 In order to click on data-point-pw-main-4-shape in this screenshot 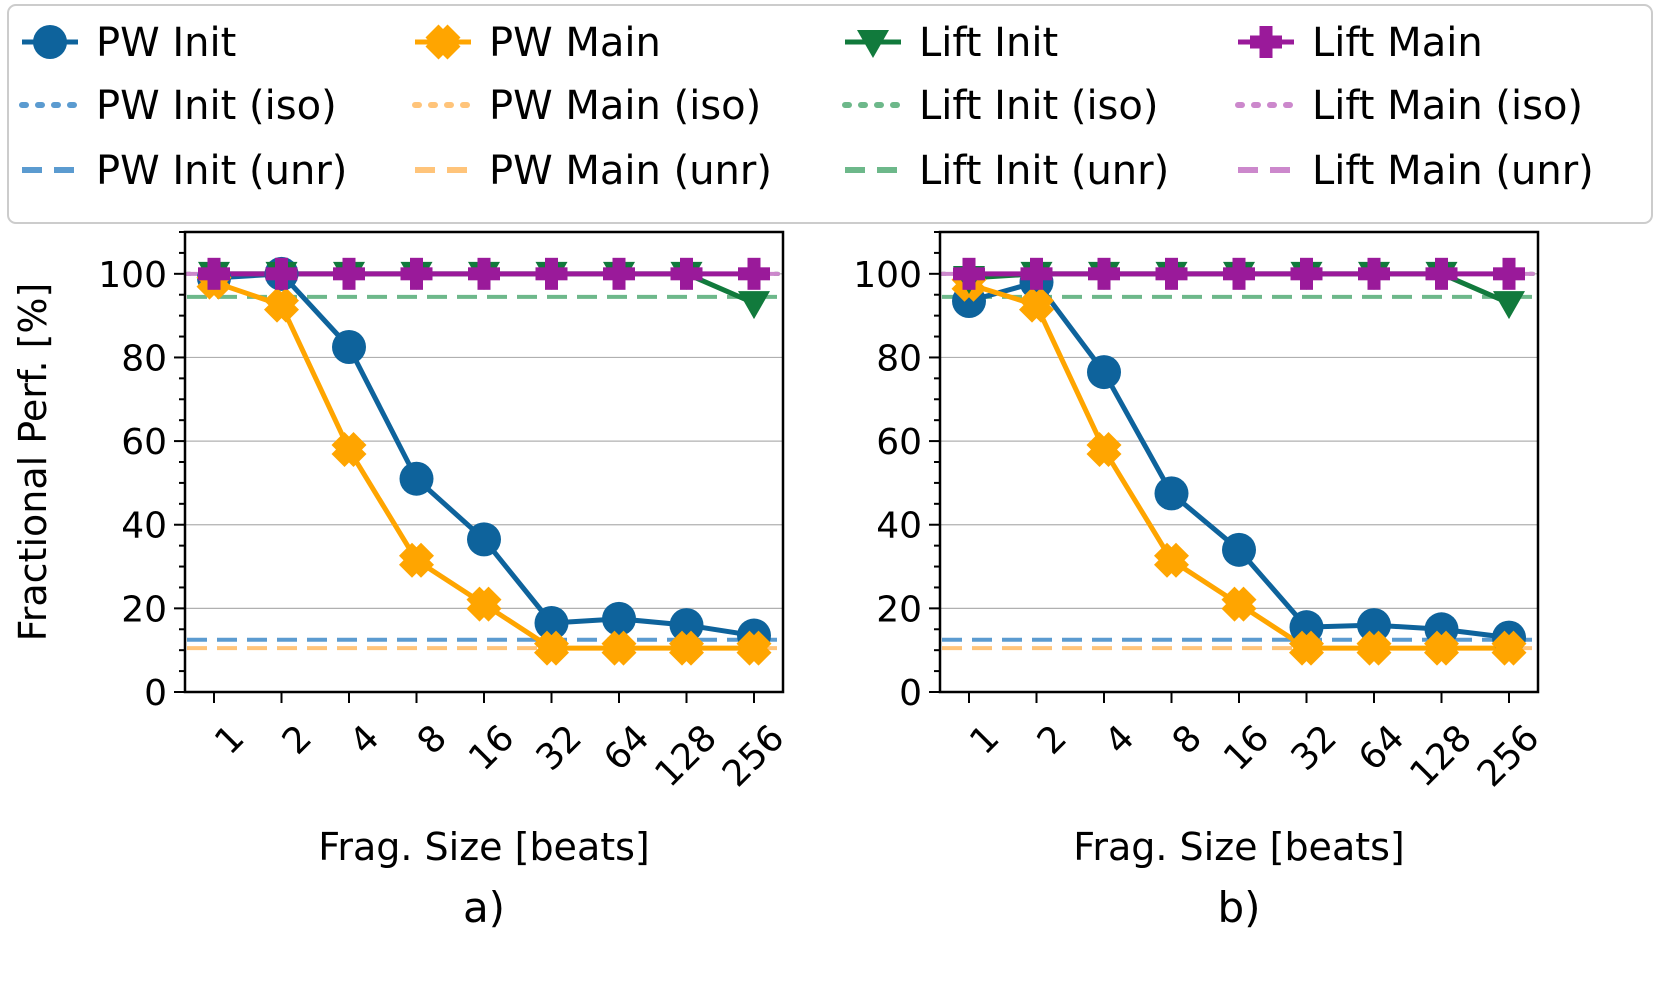, I will do `click(349, 449)`.